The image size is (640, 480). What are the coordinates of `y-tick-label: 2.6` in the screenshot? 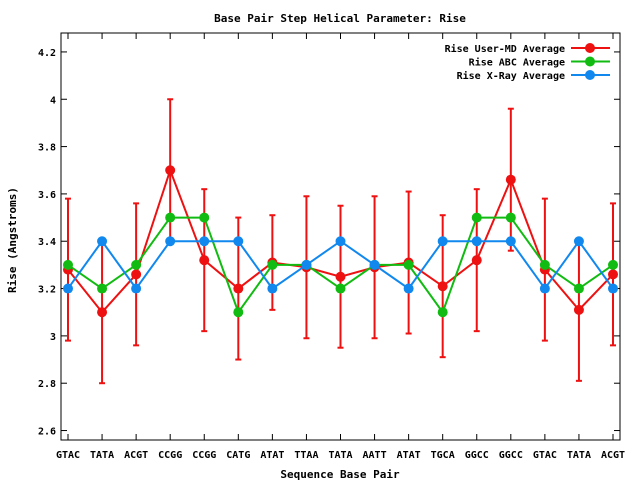 It's located at (47, 432).